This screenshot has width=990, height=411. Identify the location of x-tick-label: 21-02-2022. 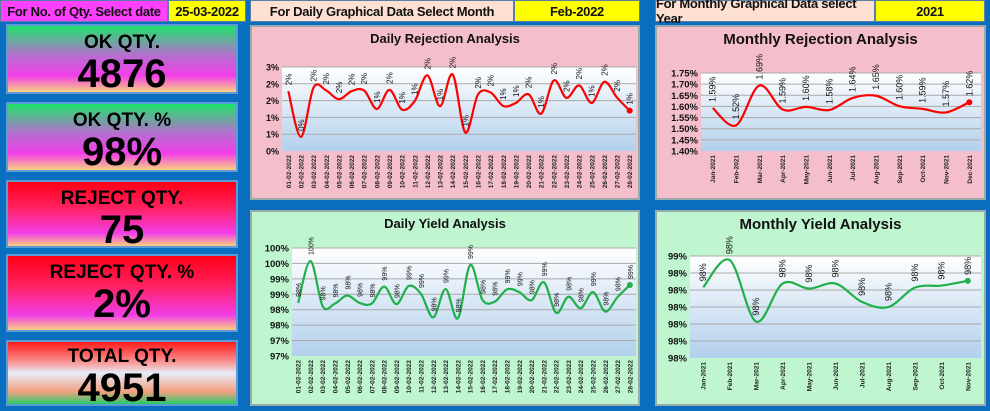
(542, 172).